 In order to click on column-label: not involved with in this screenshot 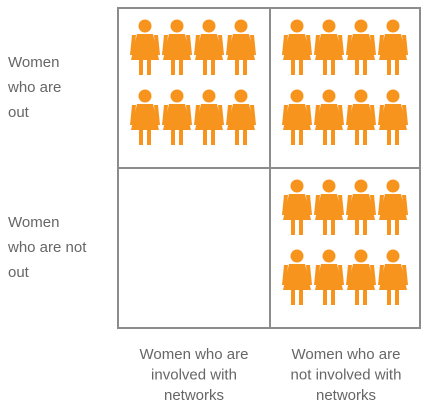, I will do `click(346, 374)`.